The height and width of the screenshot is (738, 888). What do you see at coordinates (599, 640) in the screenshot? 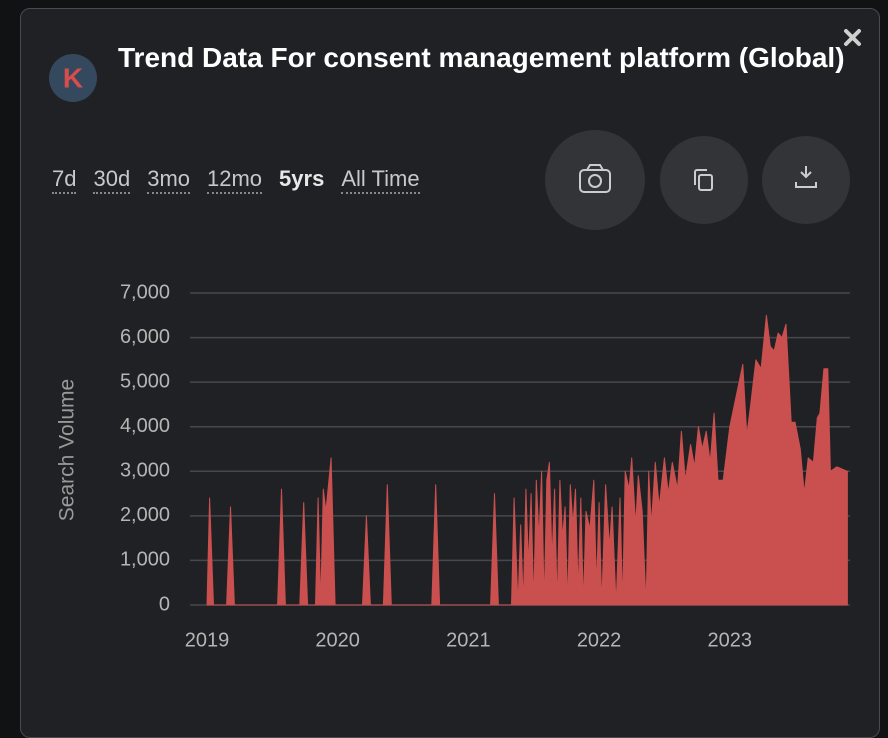
I see `x-tick-label: 2022` at bounding box center [599, 640].